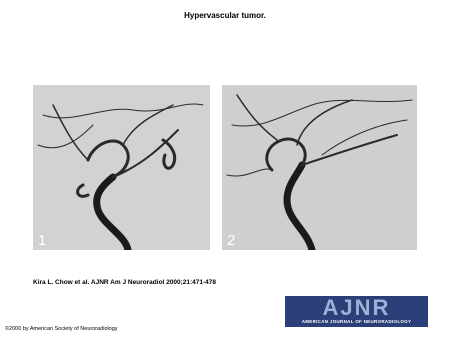 The width and height of the screenshot is (450, 338). What do you see at coordinates (231, 240) in the screenshot?
I see `figure-number: 2` at bounding box center [231, 240].